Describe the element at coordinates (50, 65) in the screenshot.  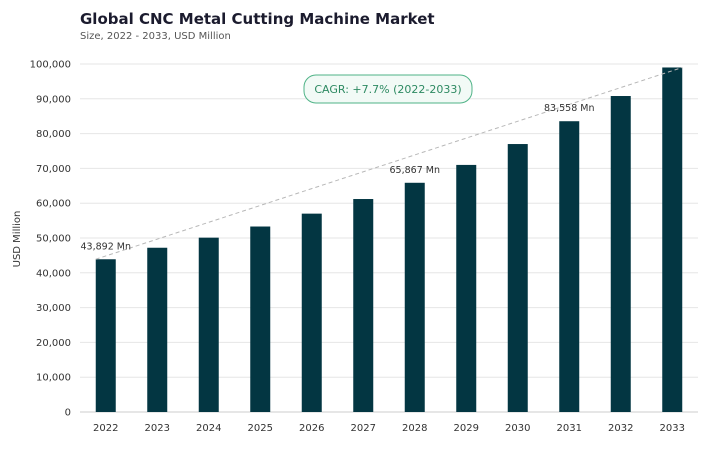
I see `y-tick-label: 100,000` at that location.